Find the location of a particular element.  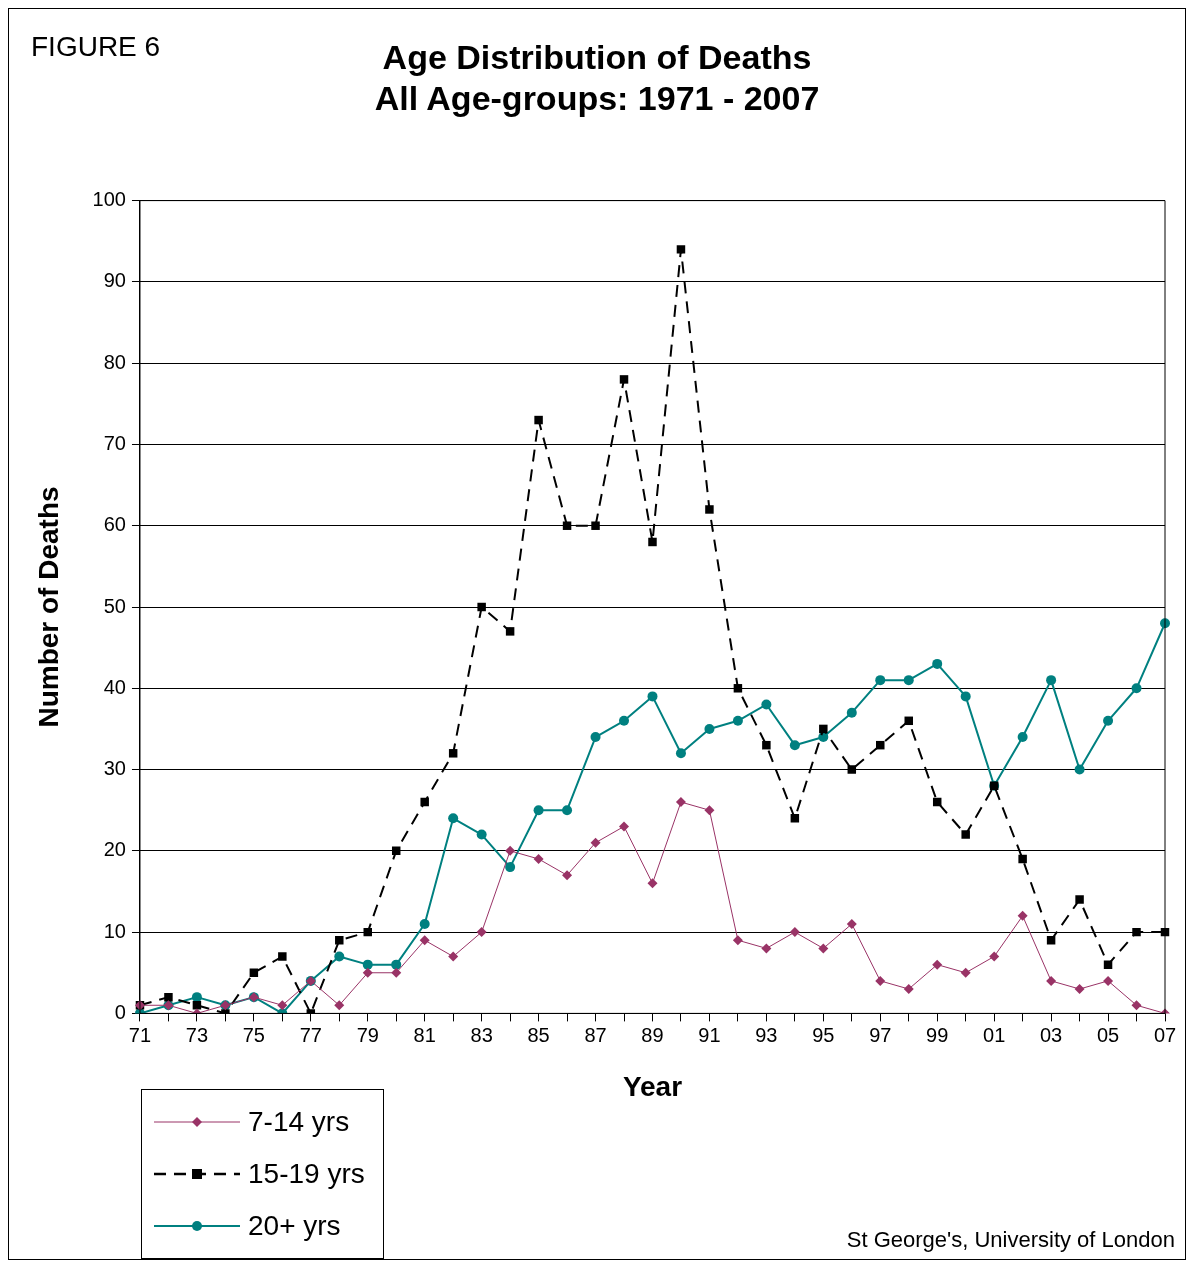

x-axis-title: Year is located at coordinates (652, 1086).